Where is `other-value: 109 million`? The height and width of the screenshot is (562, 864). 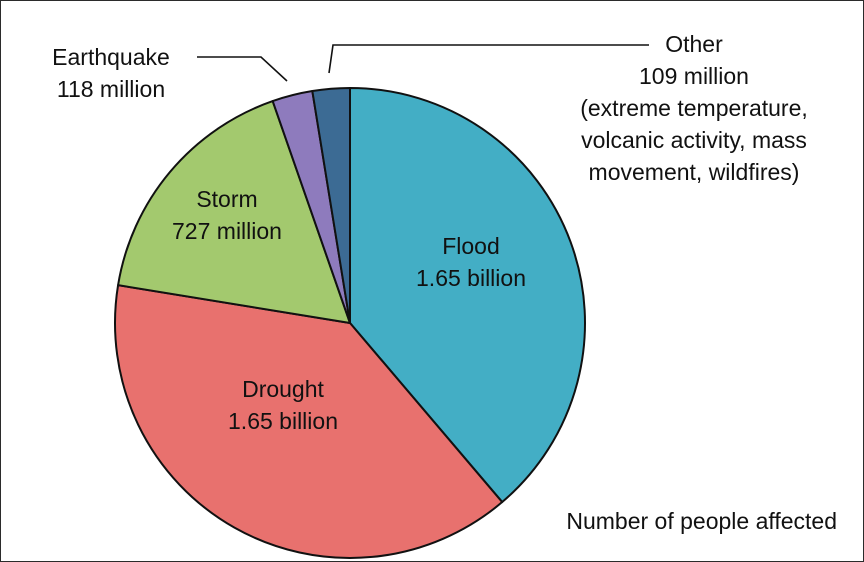 other-value: 109 million is located at coordinates (694, 76).